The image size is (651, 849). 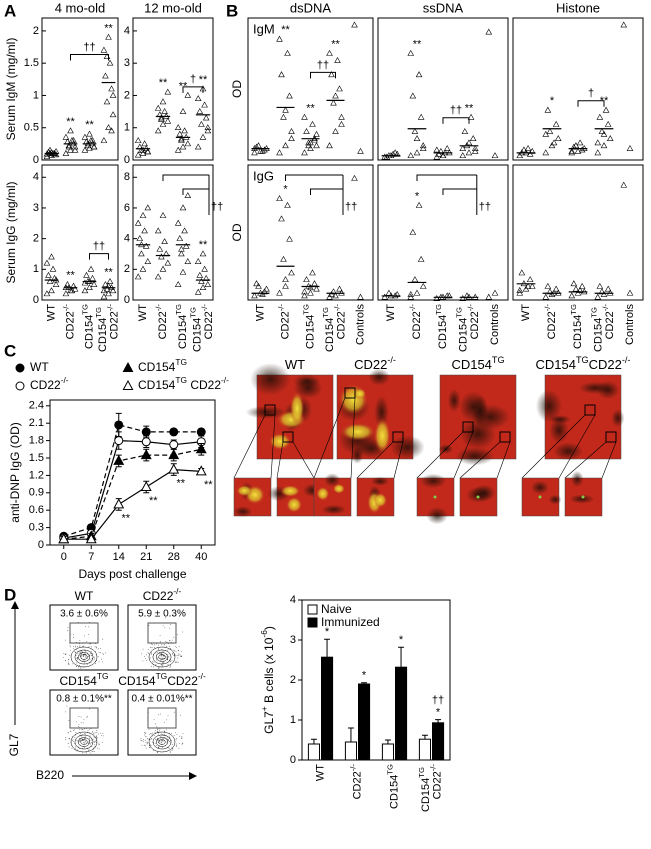 What do you see at coordinates (401, 640) in the screenshot?
I see `significance: *` at bounding box center [401, 640].